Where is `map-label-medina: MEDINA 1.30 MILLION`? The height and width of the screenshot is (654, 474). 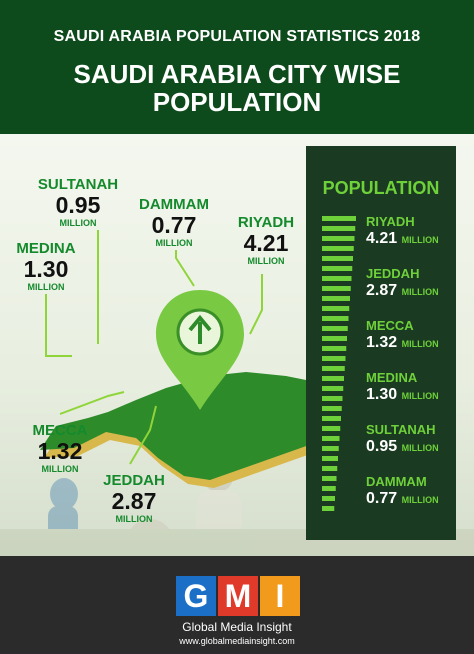 map-label-medina: MEDINA 1.30 MILLION is located at coordinates (46, 266).